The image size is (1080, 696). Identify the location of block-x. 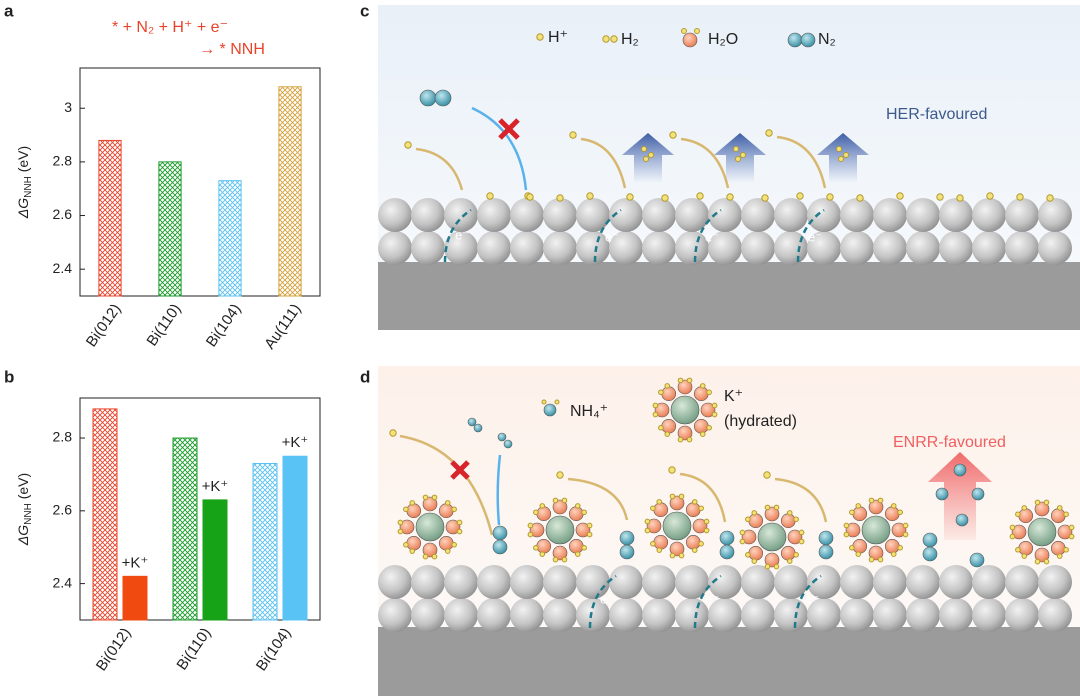
(509, 129).